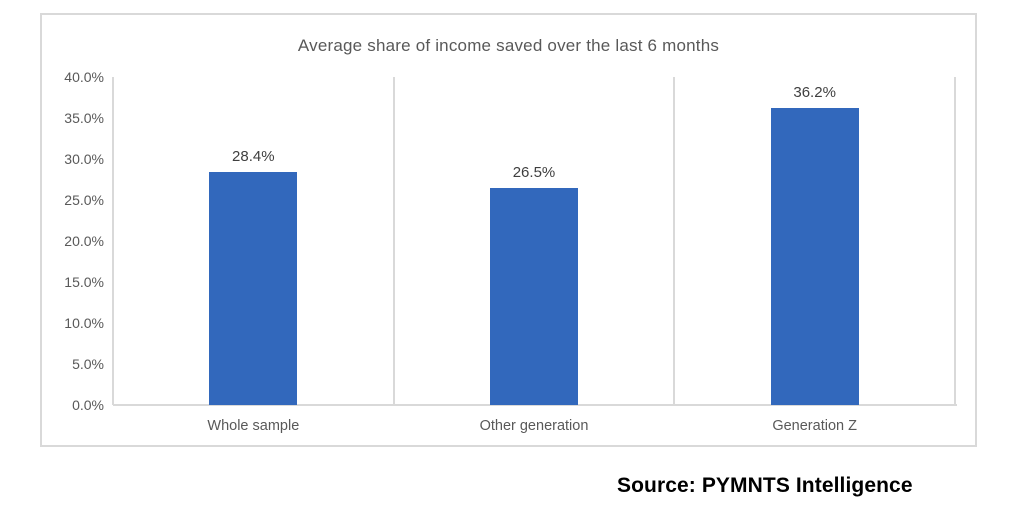 The image size is (1017, 511). I want to click on y-axis-tick-label: 25.0%, so click(84, 200).